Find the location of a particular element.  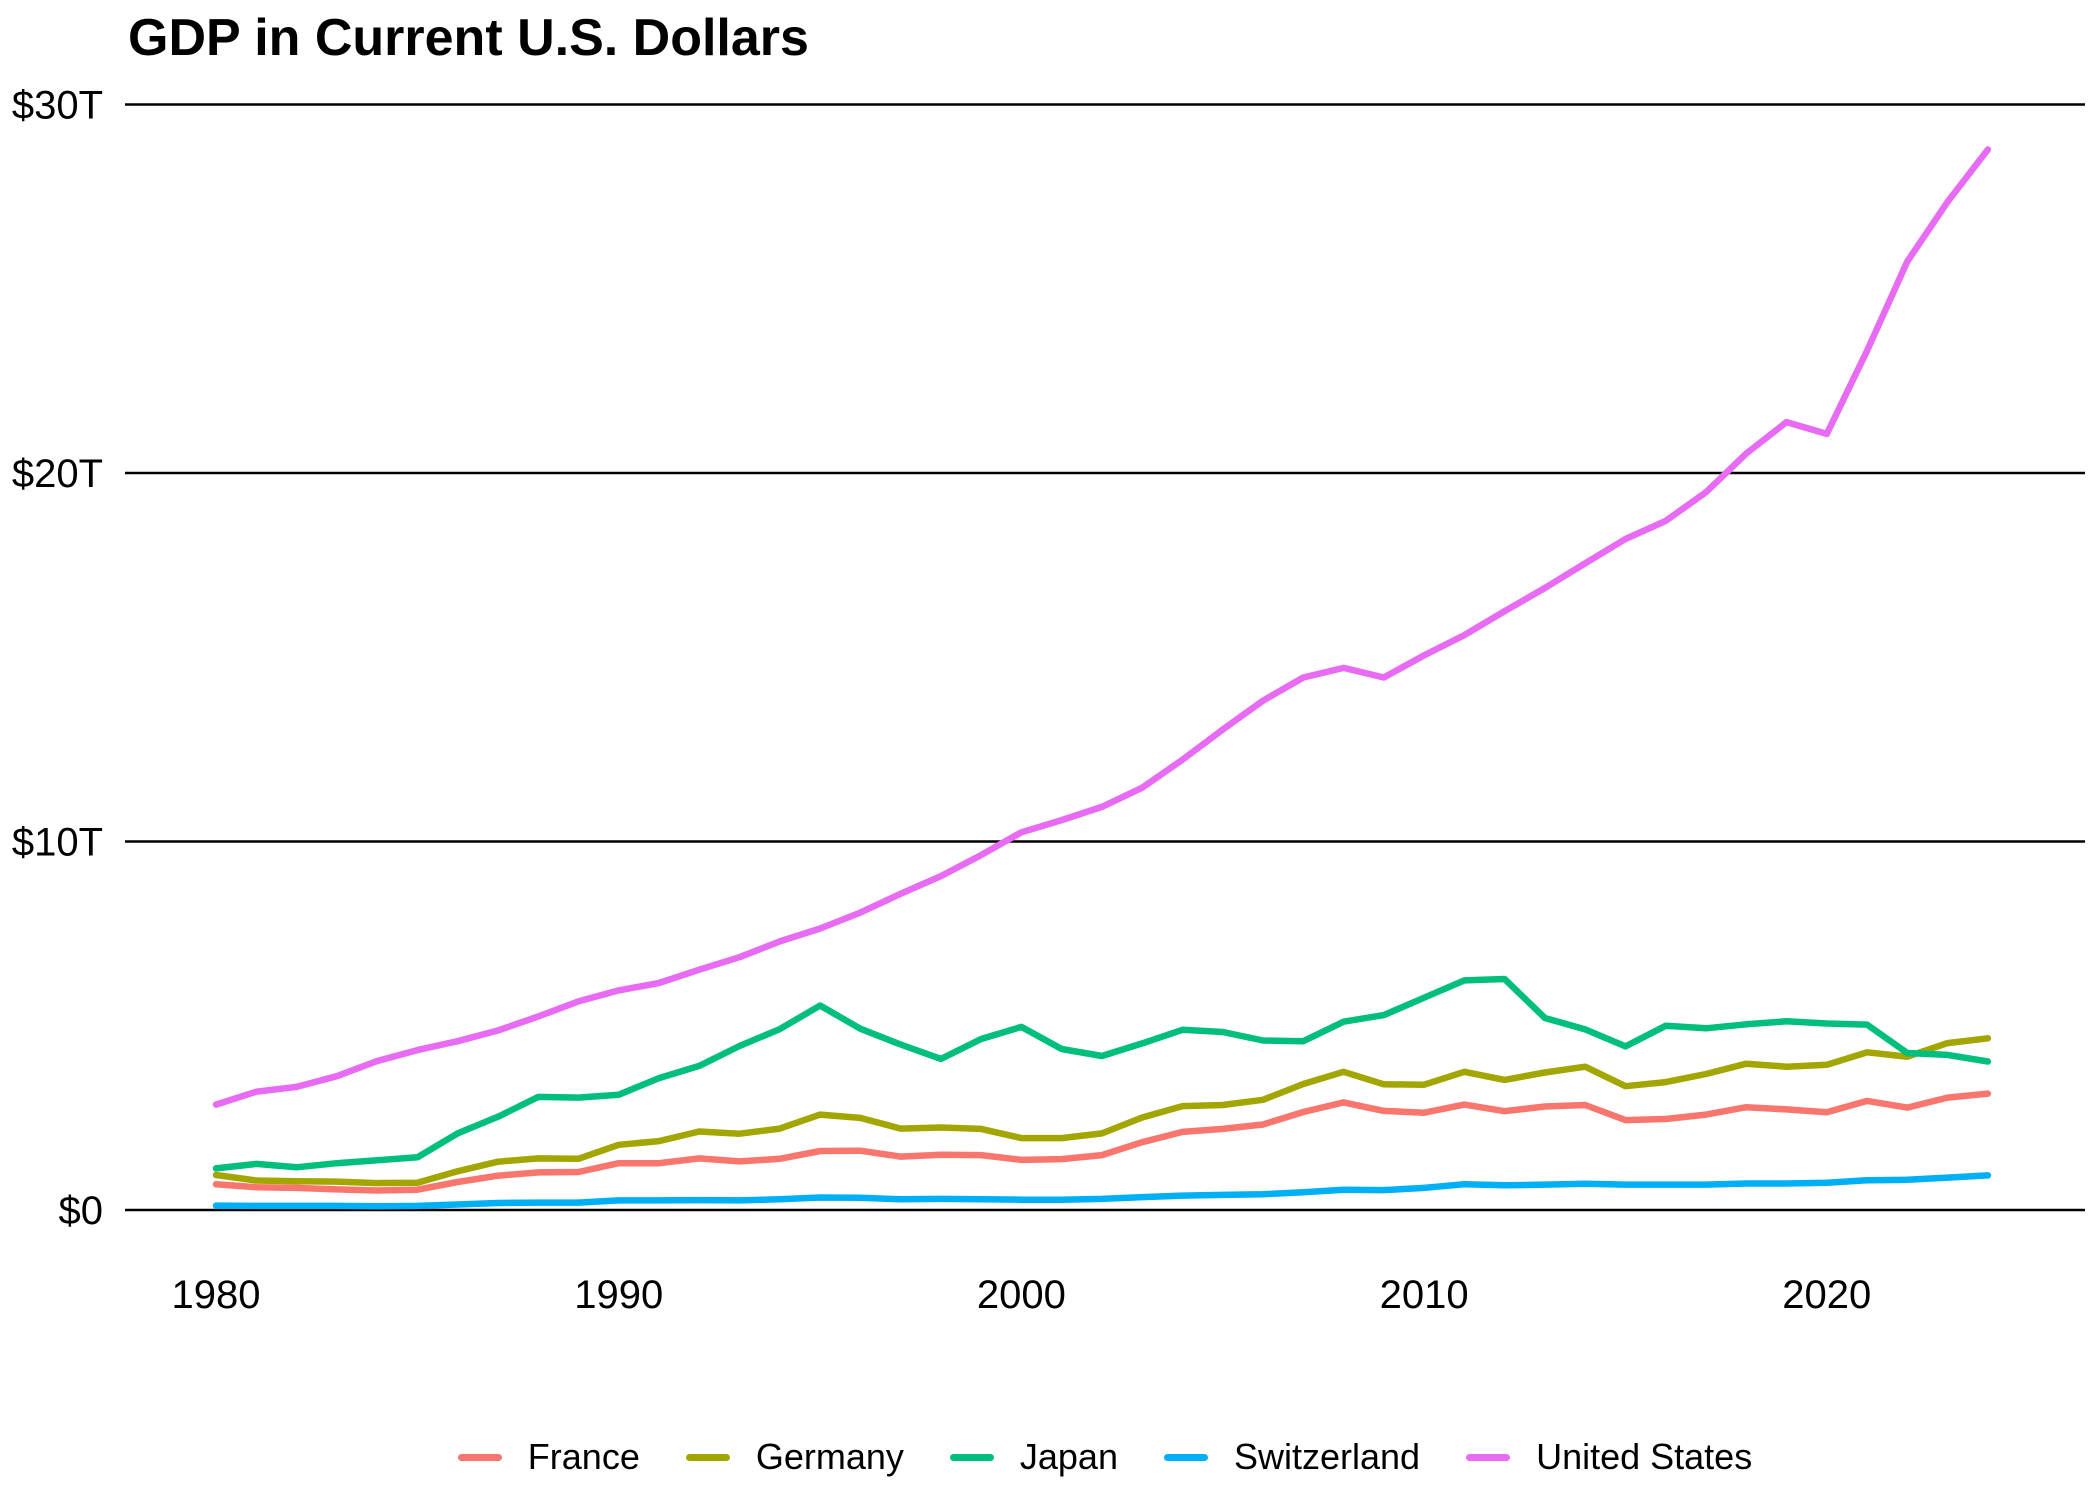

switzerland-line-swatch-icon is located at coordinates (1185, 1457).